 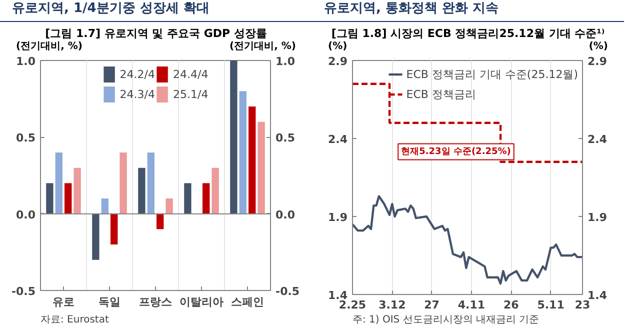 What do you see at coordinates (598, 47) in the screenshot?
I see `y2-axis-title: (%)` at bounding box center [598, 47].